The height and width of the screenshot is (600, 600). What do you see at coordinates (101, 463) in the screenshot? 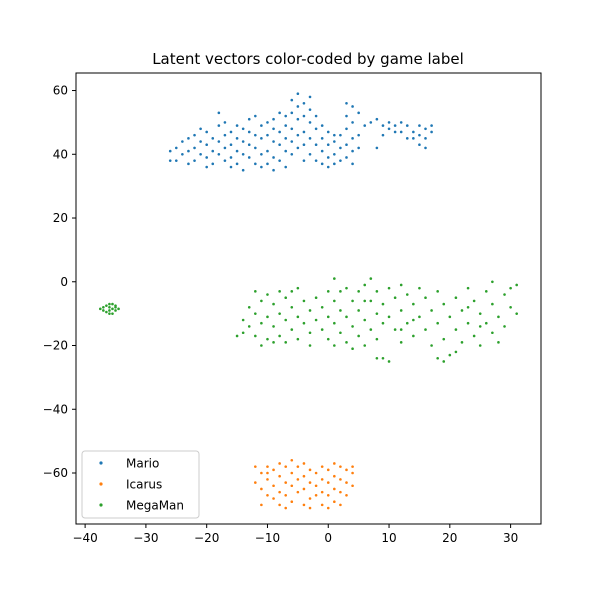
I see `legend-marker-mario` at bounding box center [101, 463].